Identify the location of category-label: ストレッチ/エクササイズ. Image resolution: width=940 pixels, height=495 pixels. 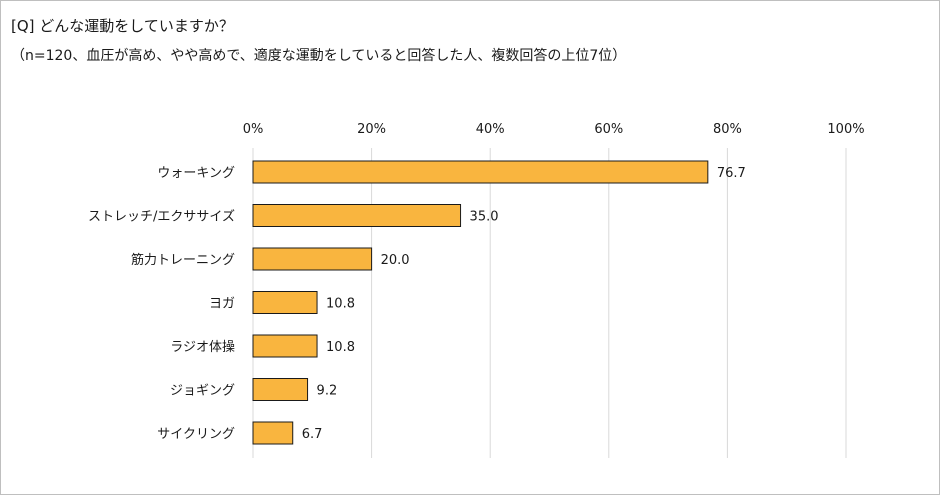
(161, 217).